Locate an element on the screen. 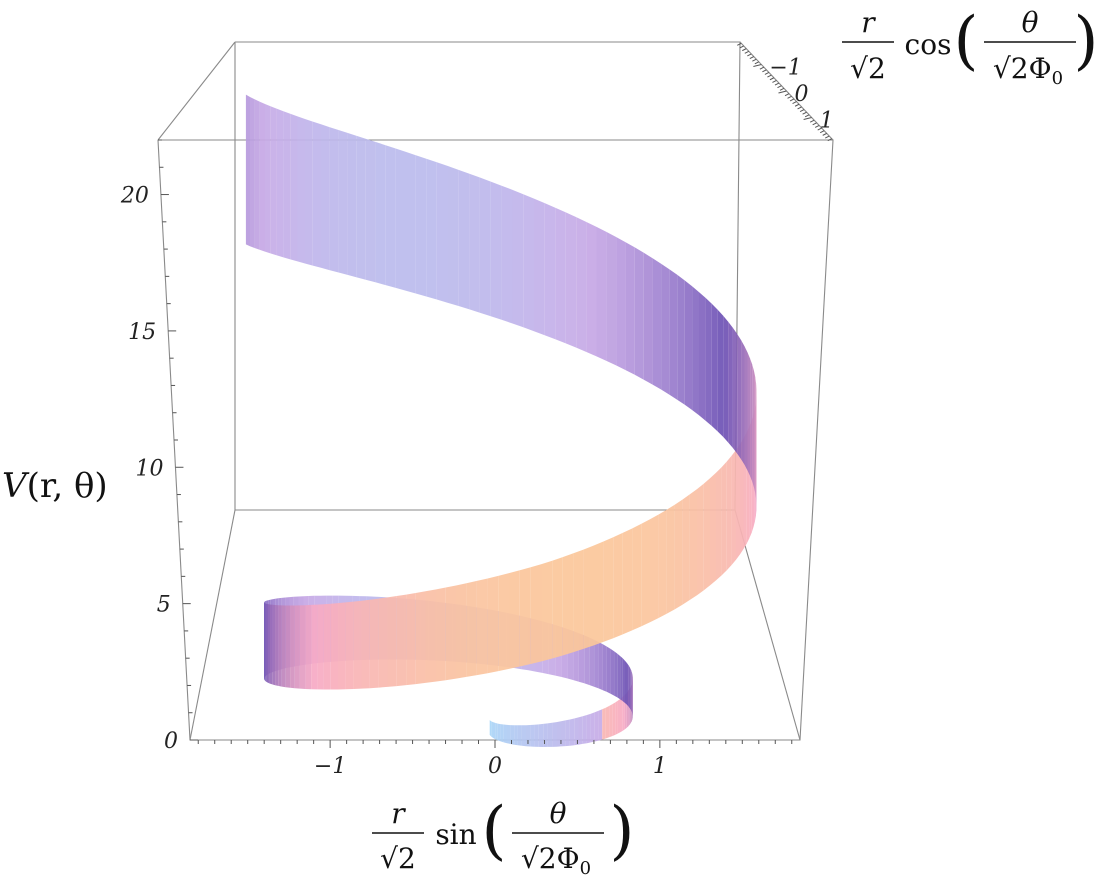 The height and width of the screenshot is (881, 1097). vertical-axis-label: V(r, θ) is located at coordinates (55, 486).